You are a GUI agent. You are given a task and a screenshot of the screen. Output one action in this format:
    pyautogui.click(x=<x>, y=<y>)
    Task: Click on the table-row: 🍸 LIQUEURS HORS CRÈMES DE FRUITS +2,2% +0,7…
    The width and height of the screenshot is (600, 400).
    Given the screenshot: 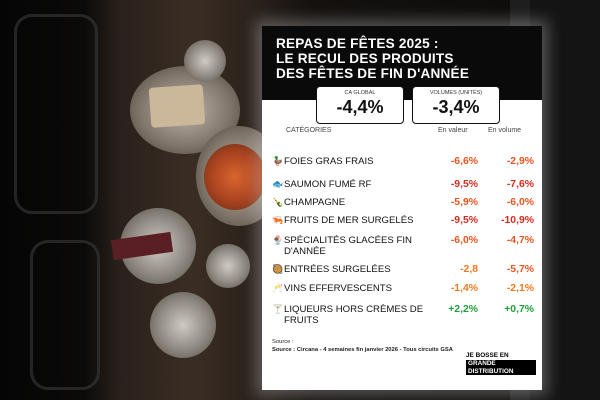 What is the action you would take?
    pyautogui.click(x=403, y=319)
    